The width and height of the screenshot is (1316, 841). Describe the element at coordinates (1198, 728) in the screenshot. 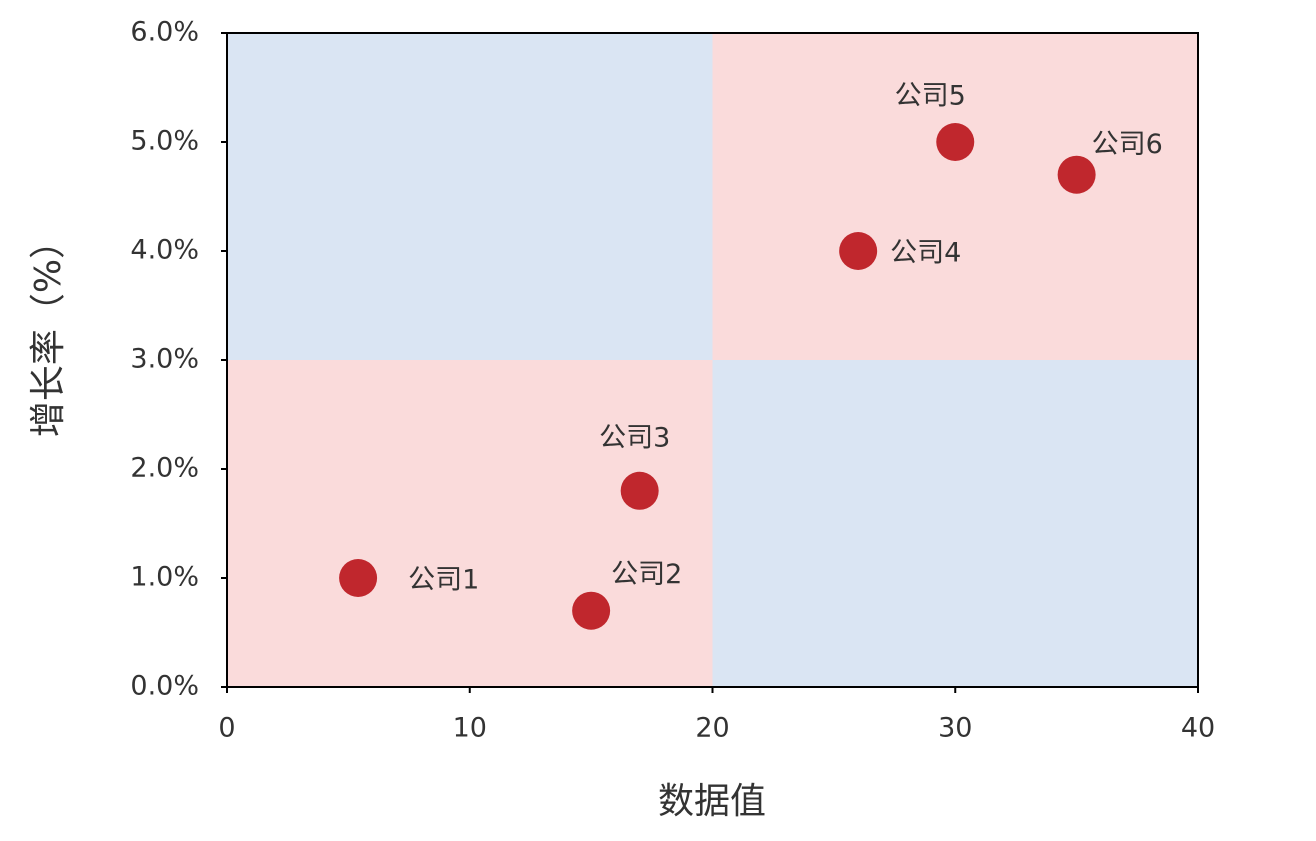

I see `x-tick-label: 40` at that location.